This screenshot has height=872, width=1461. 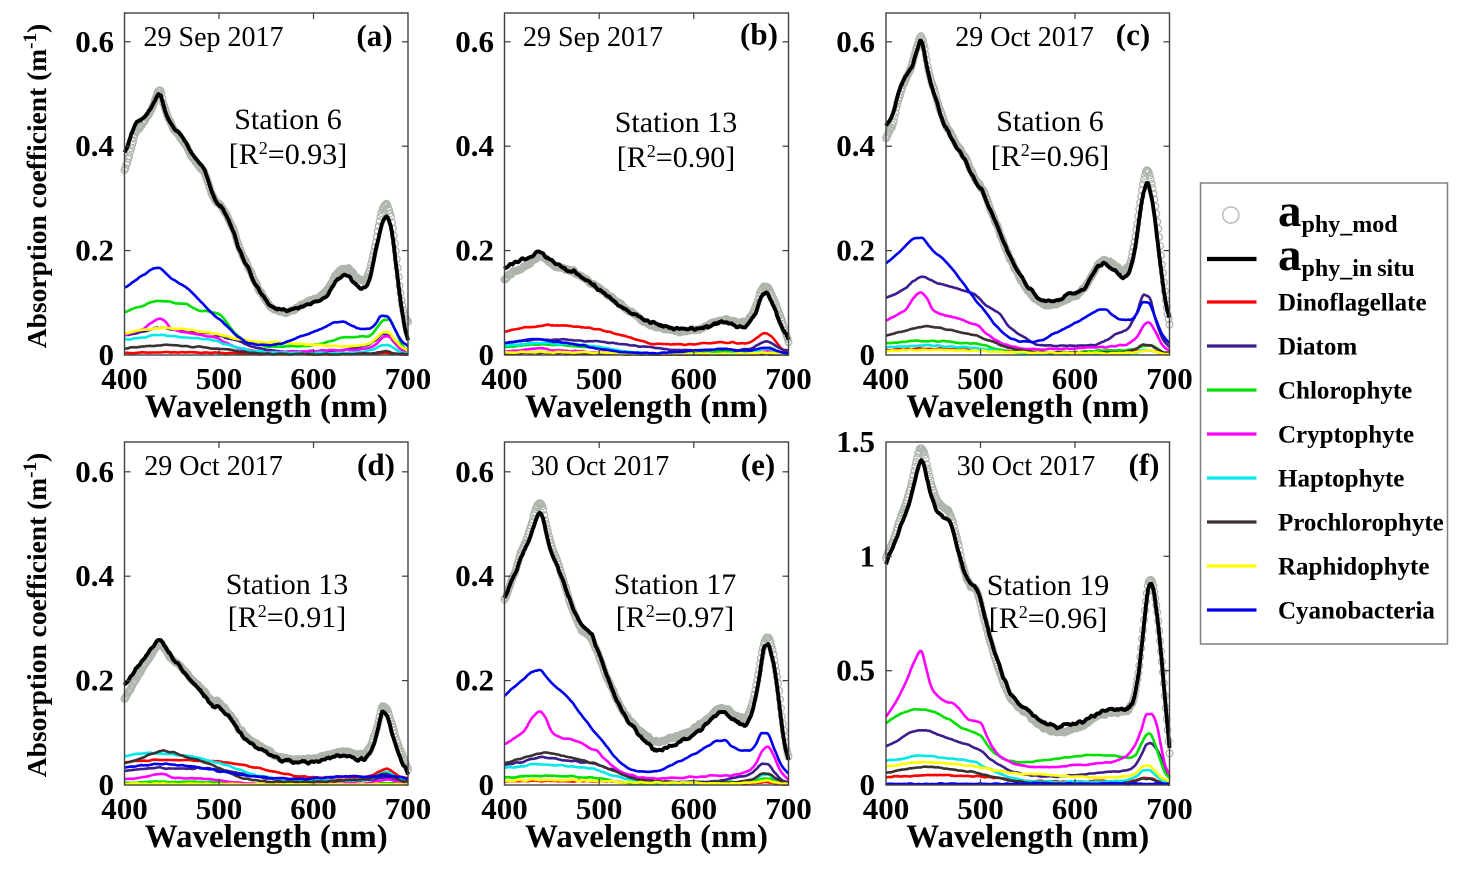 I want to click on svg-text: Chlorophyte, so click(x=1345, y=391).